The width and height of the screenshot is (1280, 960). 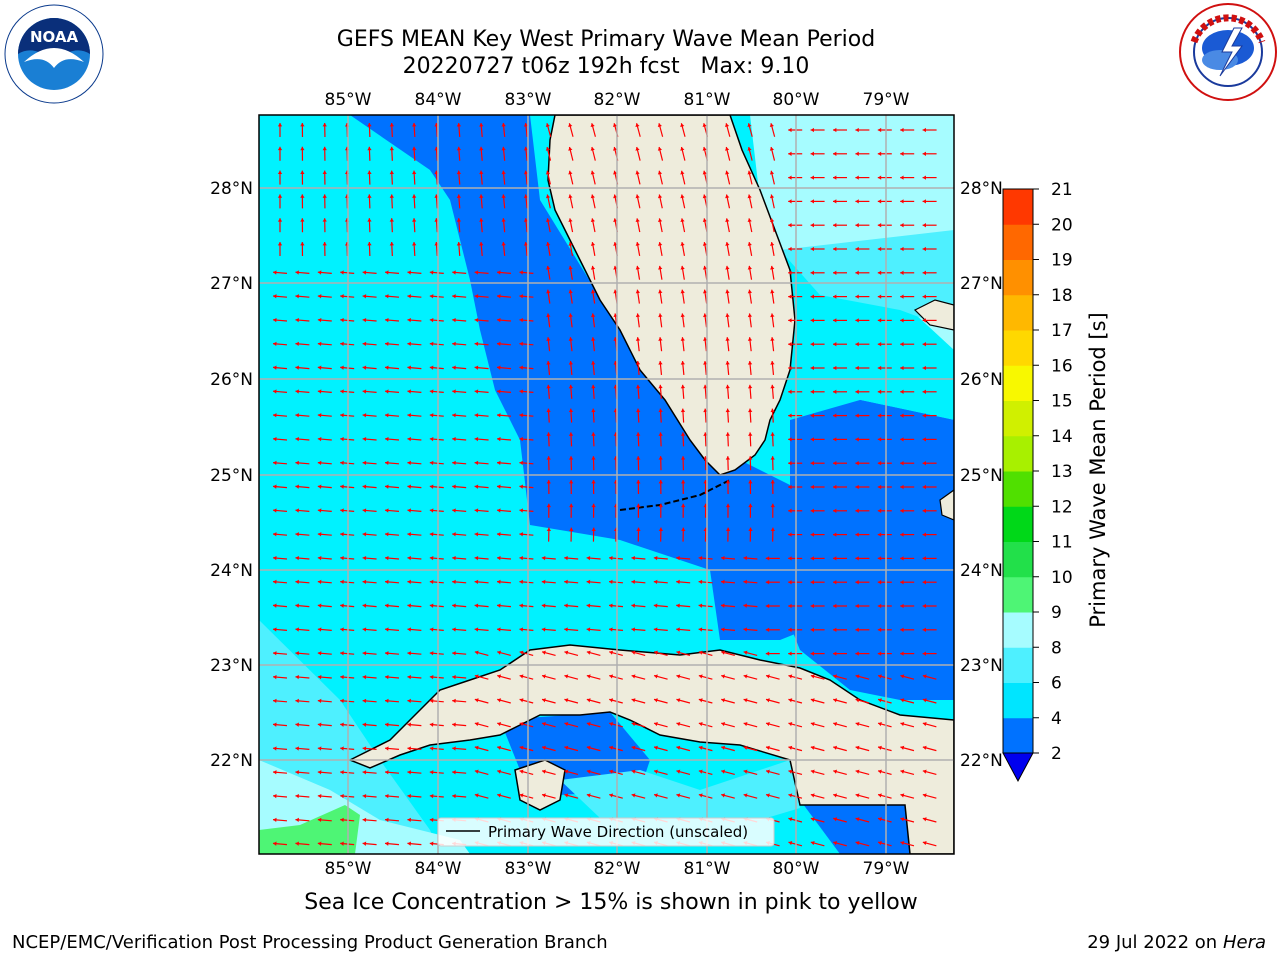 What do you see at coordinates (933, 315) in the screenshot?
I see `bahamas-landmass` at bounding box center [933, 315].